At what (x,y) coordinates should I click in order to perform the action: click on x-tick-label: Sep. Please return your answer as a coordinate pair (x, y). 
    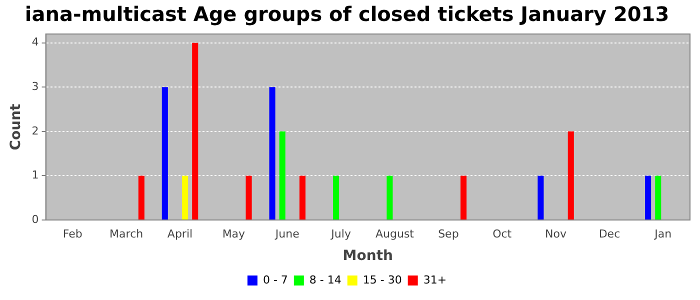
    Looking at the image, I should click on (448, 233).